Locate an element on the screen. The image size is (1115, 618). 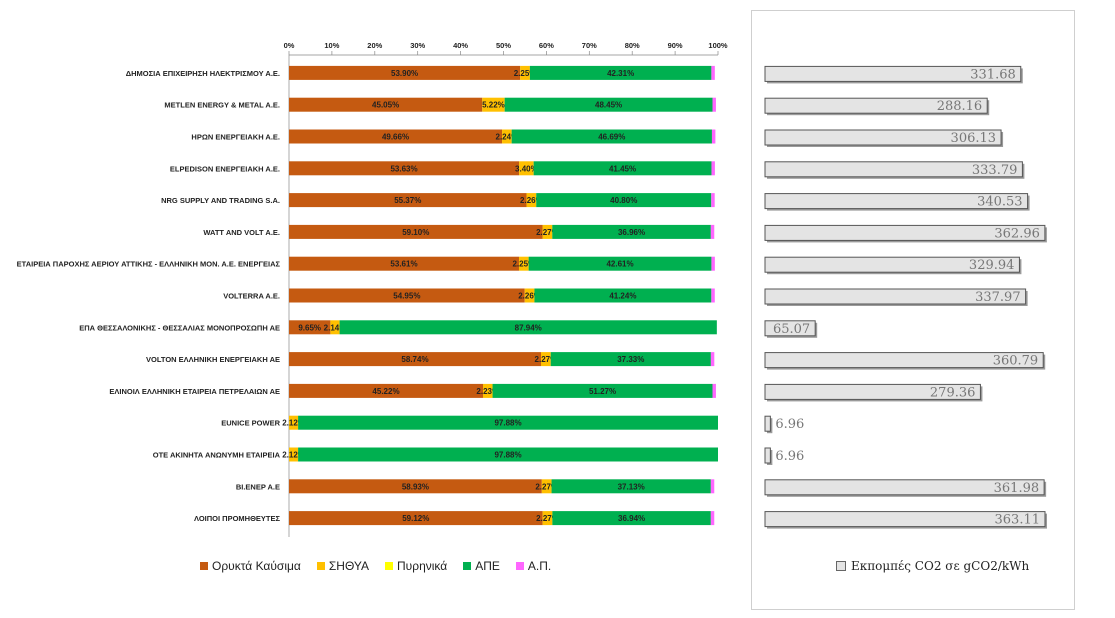
data-label: 2.12% is located at coordinates (293, 455).